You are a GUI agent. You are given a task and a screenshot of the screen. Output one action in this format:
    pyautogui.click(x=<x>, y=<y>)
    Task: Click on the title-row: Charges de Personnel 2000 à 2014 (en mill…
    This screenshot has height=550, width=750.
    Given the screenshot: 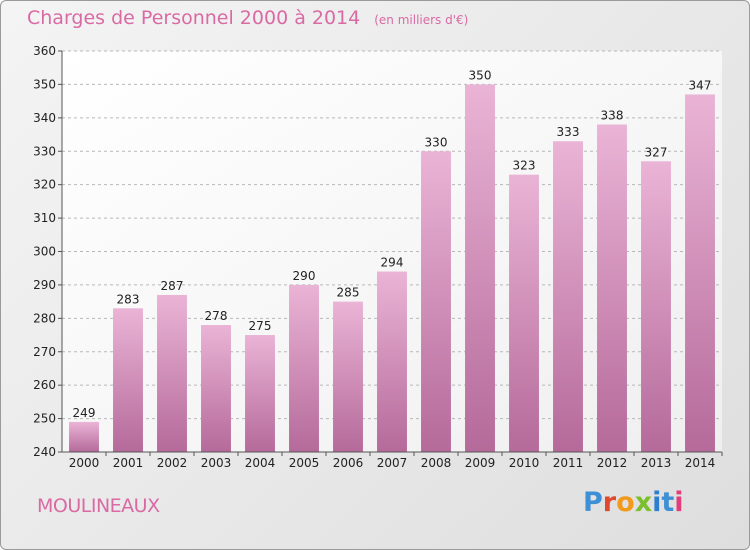 What is the action you would take?
    pyautogui.click(x=247, y=18)
    